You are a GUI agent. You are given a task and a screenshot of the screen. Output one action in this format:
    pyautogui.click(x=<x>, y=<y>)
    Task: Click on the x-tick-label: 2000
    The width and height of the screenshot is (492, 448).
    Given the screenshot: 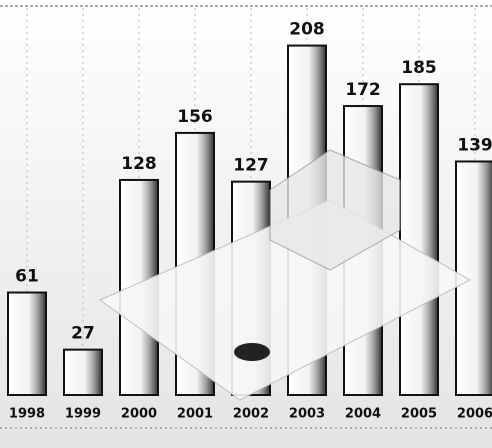 What is the action you would take?
    pyautogui.click(x=139, y=414)
    